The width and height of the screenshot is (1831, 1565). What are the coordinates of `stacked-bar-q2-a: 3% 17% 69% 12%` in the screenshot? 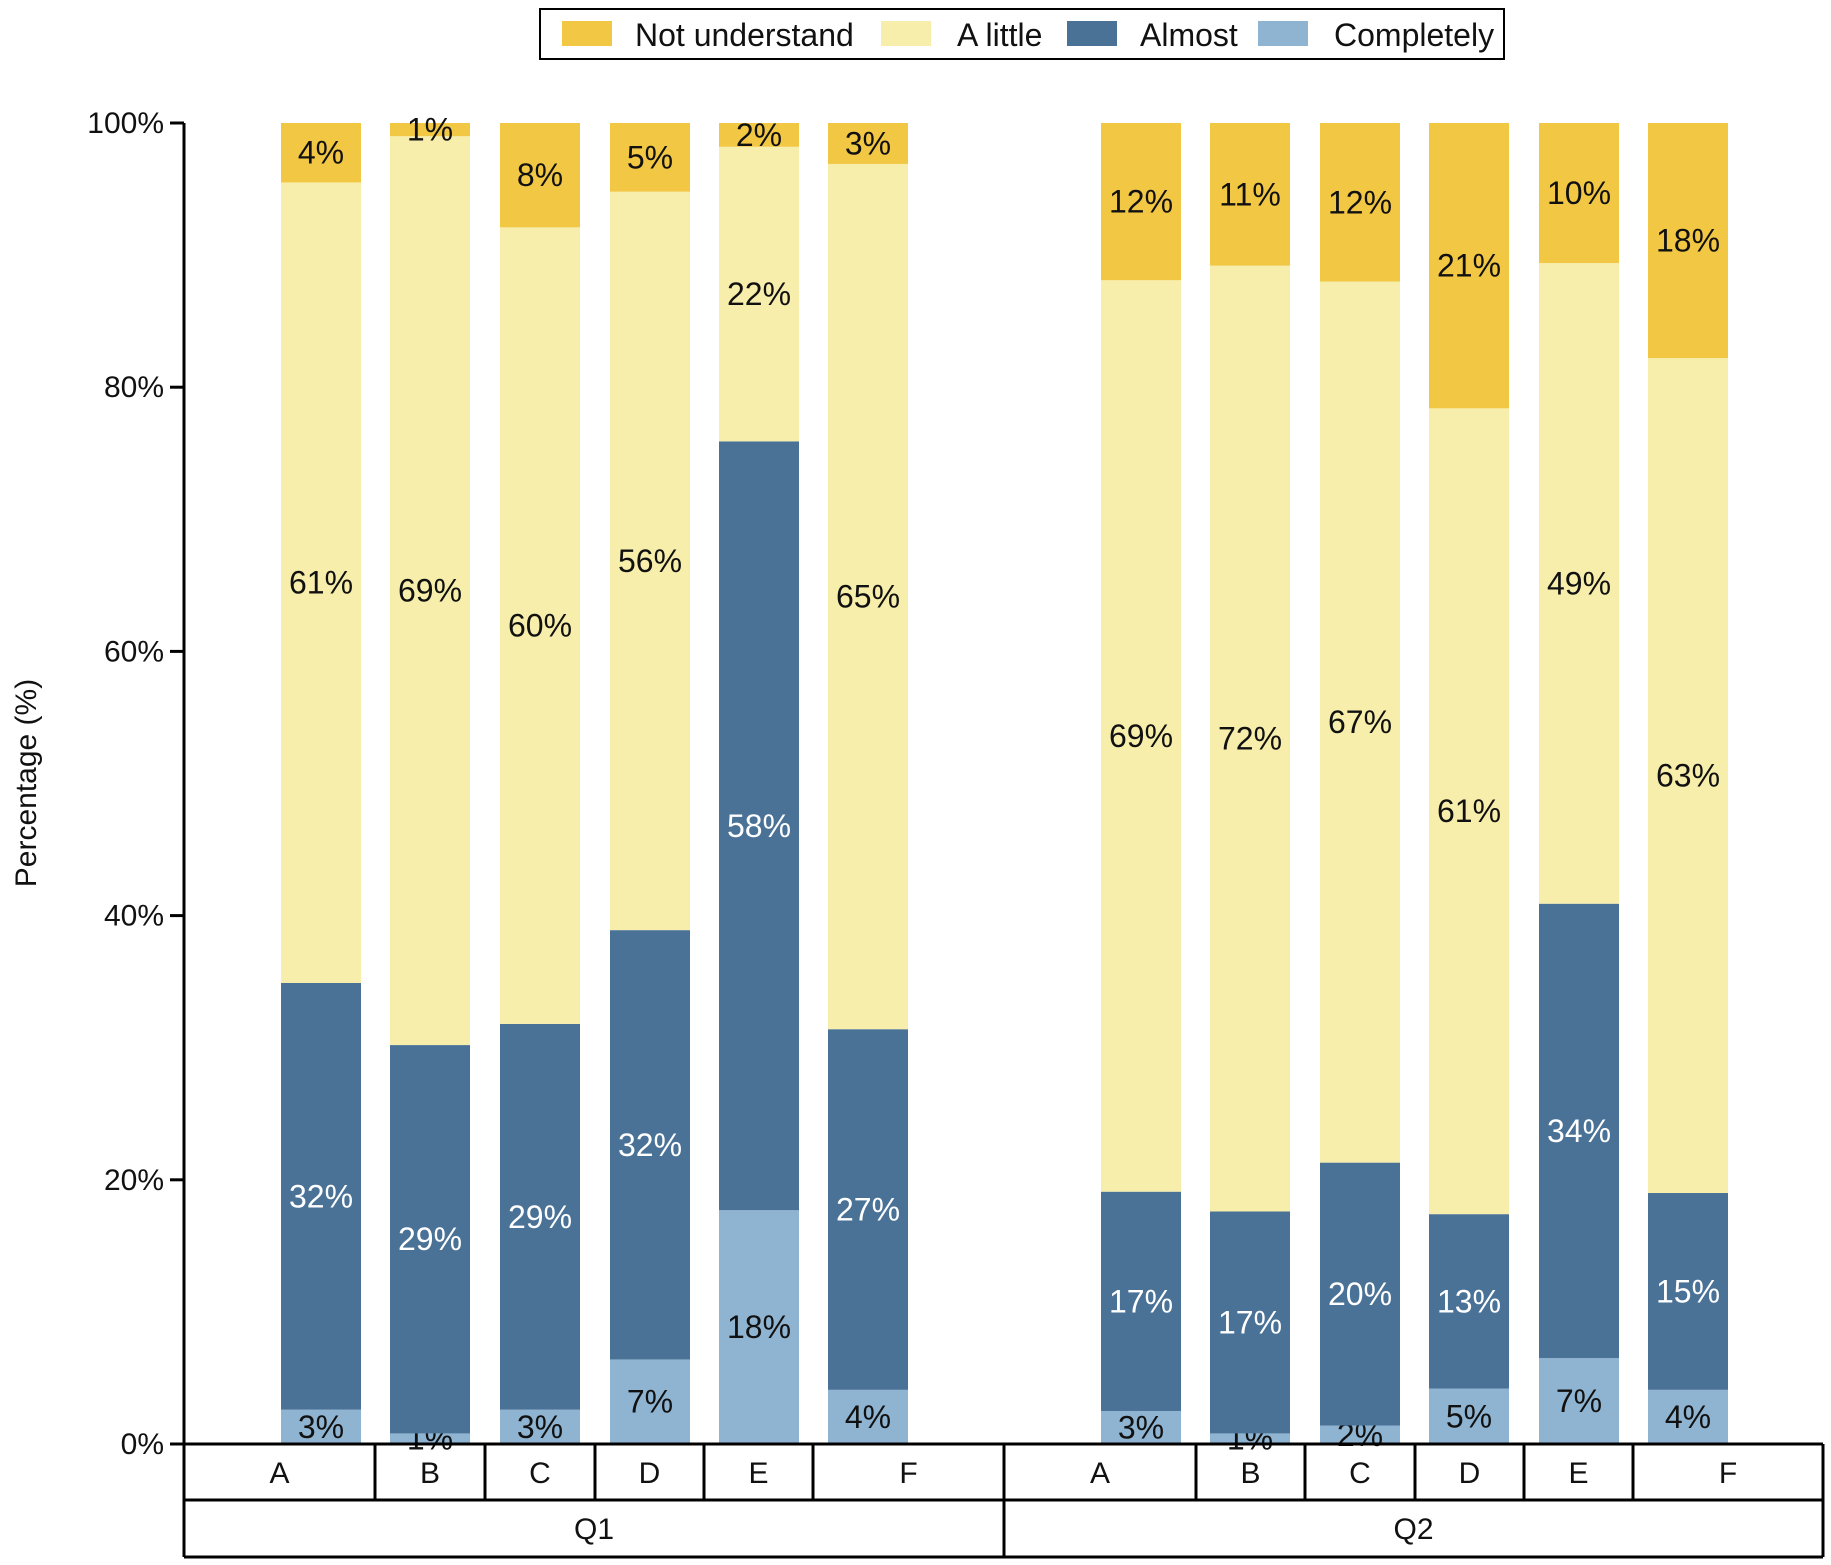 It's located at (1141, 784).